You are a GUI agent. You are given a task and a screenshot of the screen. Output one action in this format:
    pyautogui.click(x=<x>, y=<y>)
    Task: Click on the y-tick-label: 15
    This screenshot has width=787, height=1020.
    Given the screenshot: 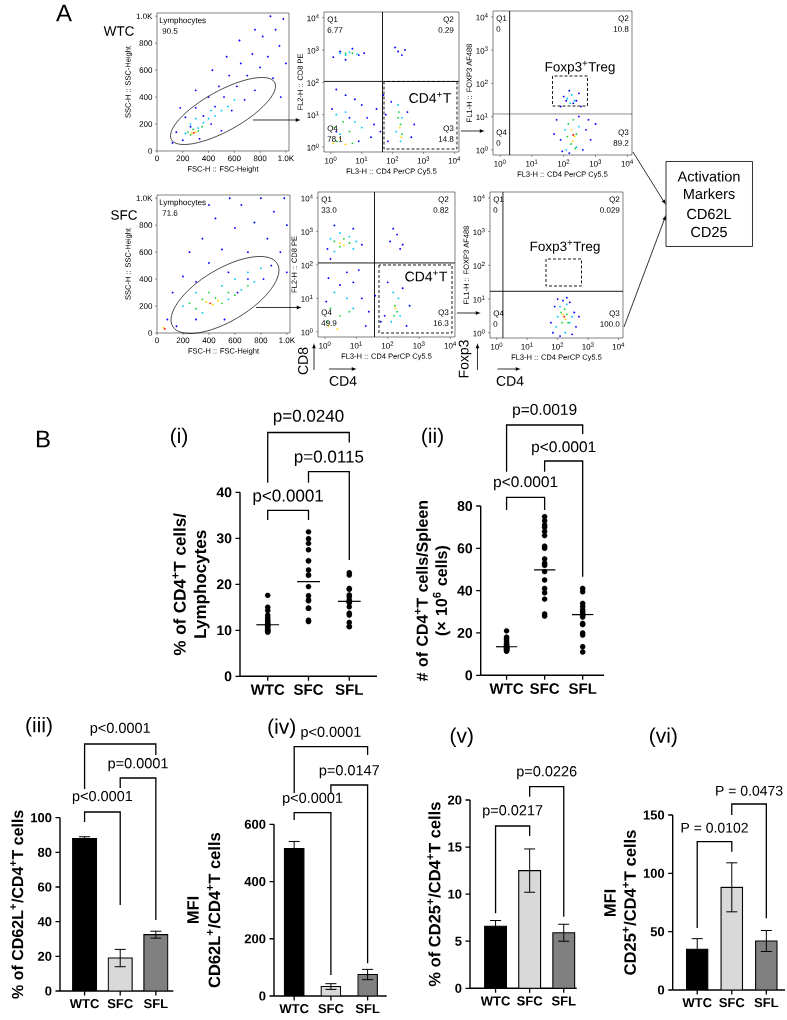 What is the action you would take?
    pyautogui.click(x=455, y=847)
    